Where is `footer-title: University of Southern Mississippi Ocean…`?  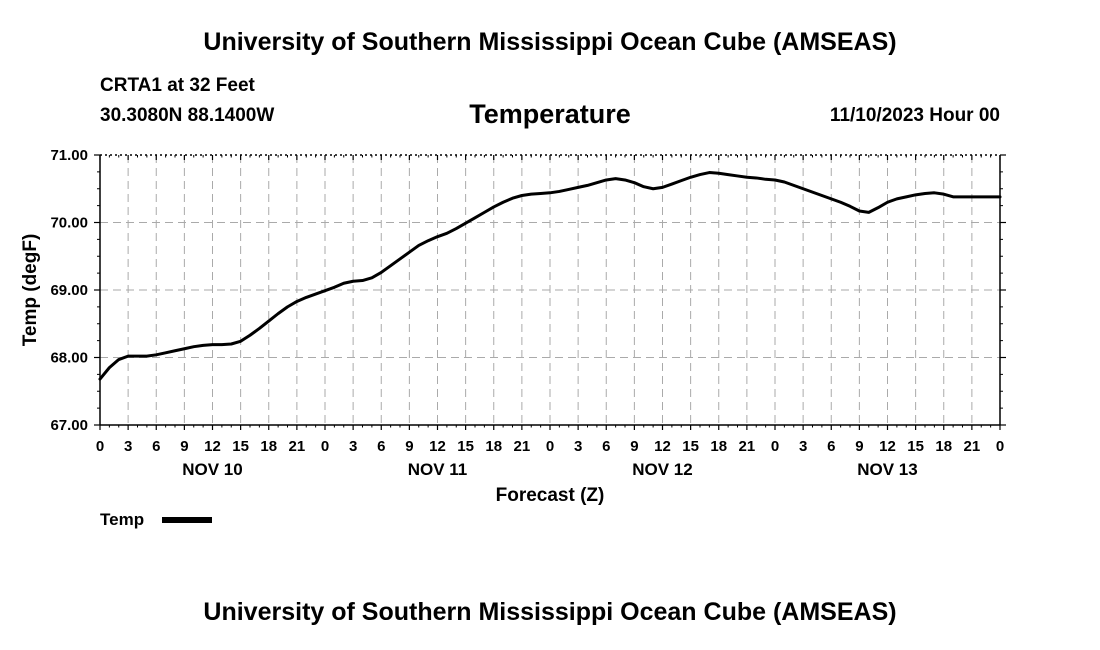
footer-title: University of Southern Mississippi Ocean… is located at coordinates (550, 612).